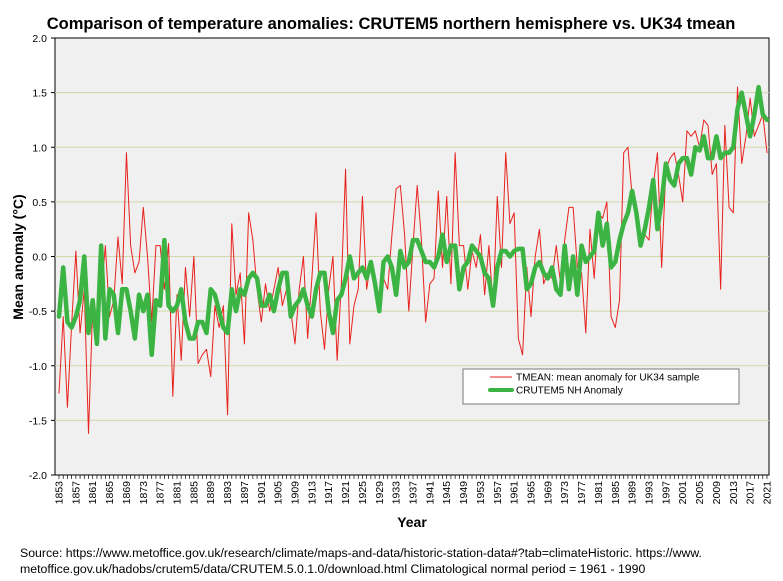 The image size is (783, 581). What do you see at coordinates (515, 493) in the screenshot?
I see `x-tick-label: 1961` at bounding box center [515, 493].